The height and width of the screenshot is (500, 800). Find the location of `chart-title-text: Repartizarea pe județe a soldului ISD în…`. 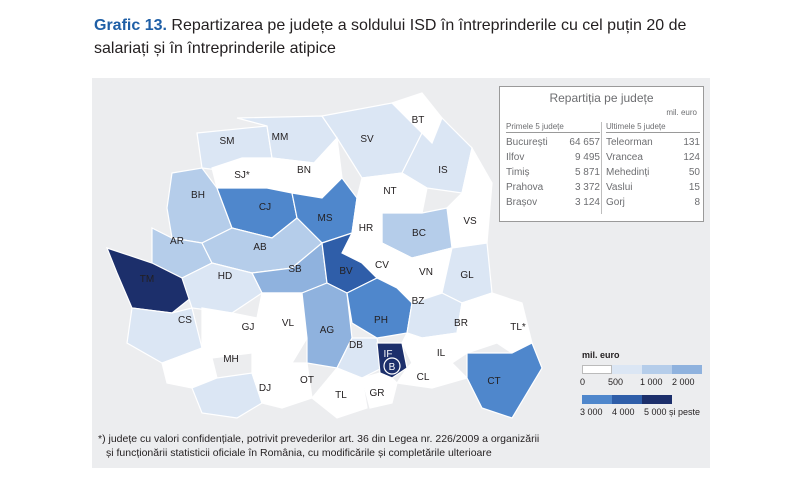

chart-title-text: Repartizarea pe județe a soldului ISD în… is located at coordinates (390, 37).